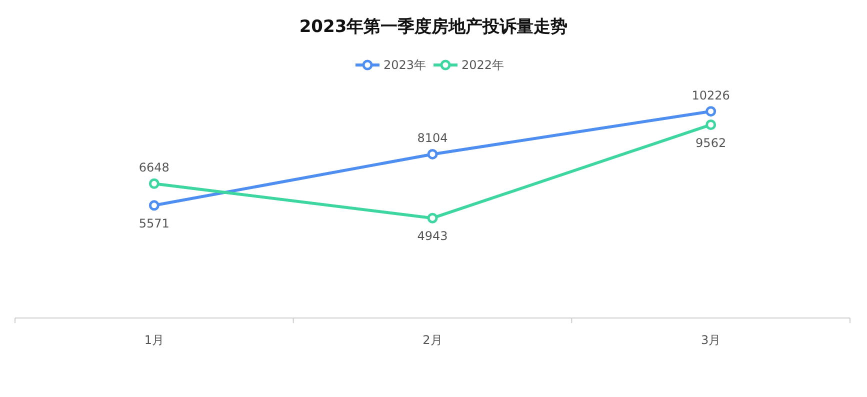 The width and height of the screenshot is (867, 397). Describe the element at coordinates (433, 27) in the screenshot. I see `chart-title: 2023年第一季度房地产投诉量走势` at that location.